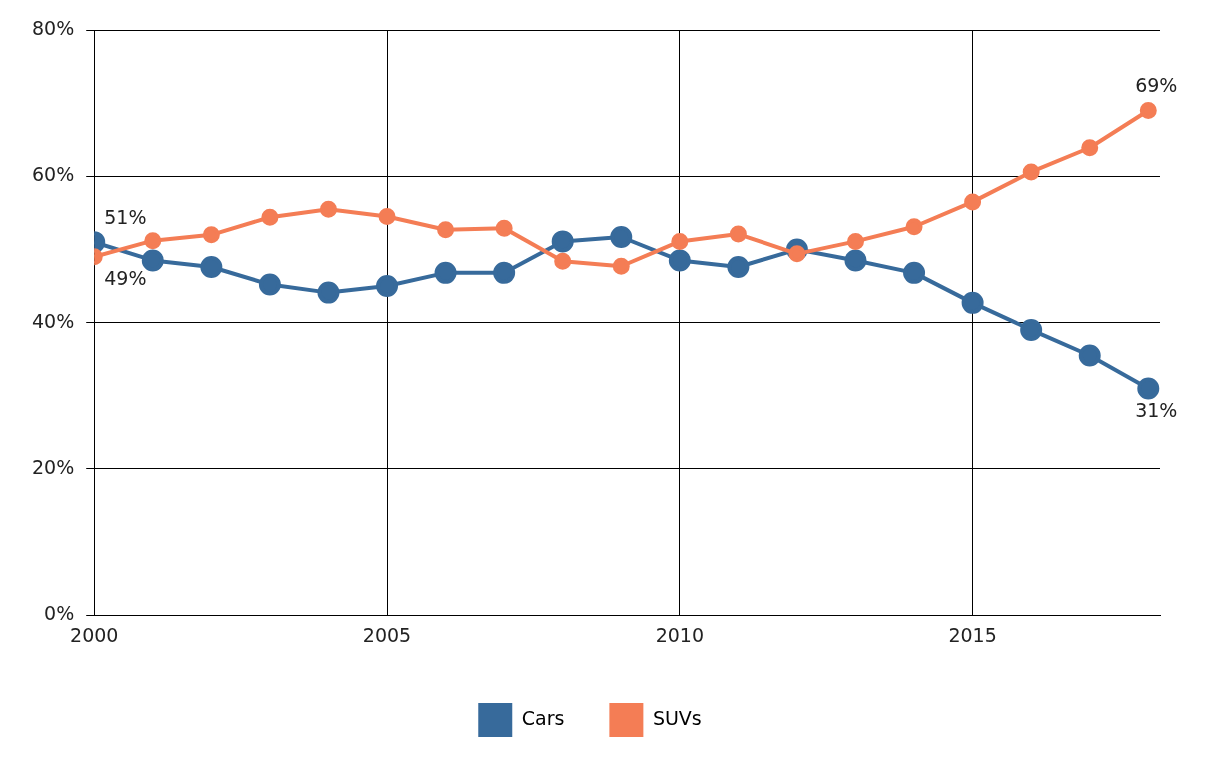  What do you see at coordinates (53, 174) in the screenshot?
I see `y-tick-label: 60%` at bounding box center [53, 174].